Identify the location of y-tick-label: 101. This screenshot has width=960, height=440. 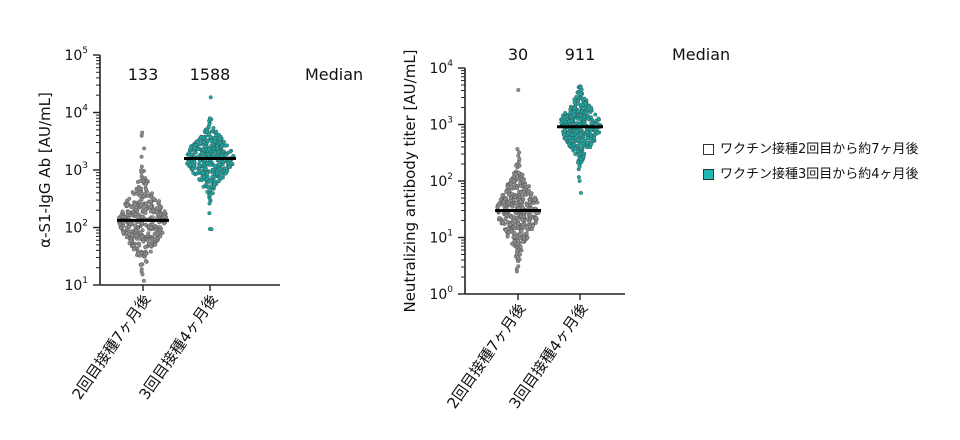
(441, 238).